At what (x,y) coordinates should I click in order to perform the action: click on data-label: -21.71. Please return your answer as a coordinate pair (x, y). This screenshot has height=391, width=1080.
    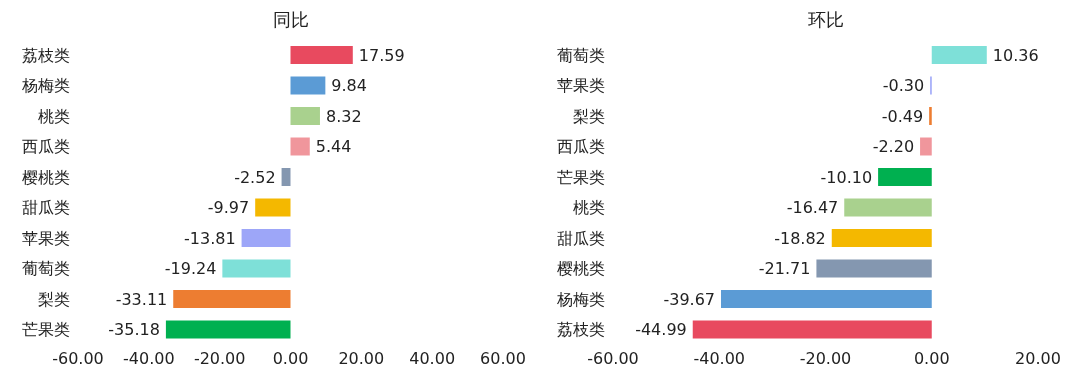
    Looking at the image, I should click on (784, 269).